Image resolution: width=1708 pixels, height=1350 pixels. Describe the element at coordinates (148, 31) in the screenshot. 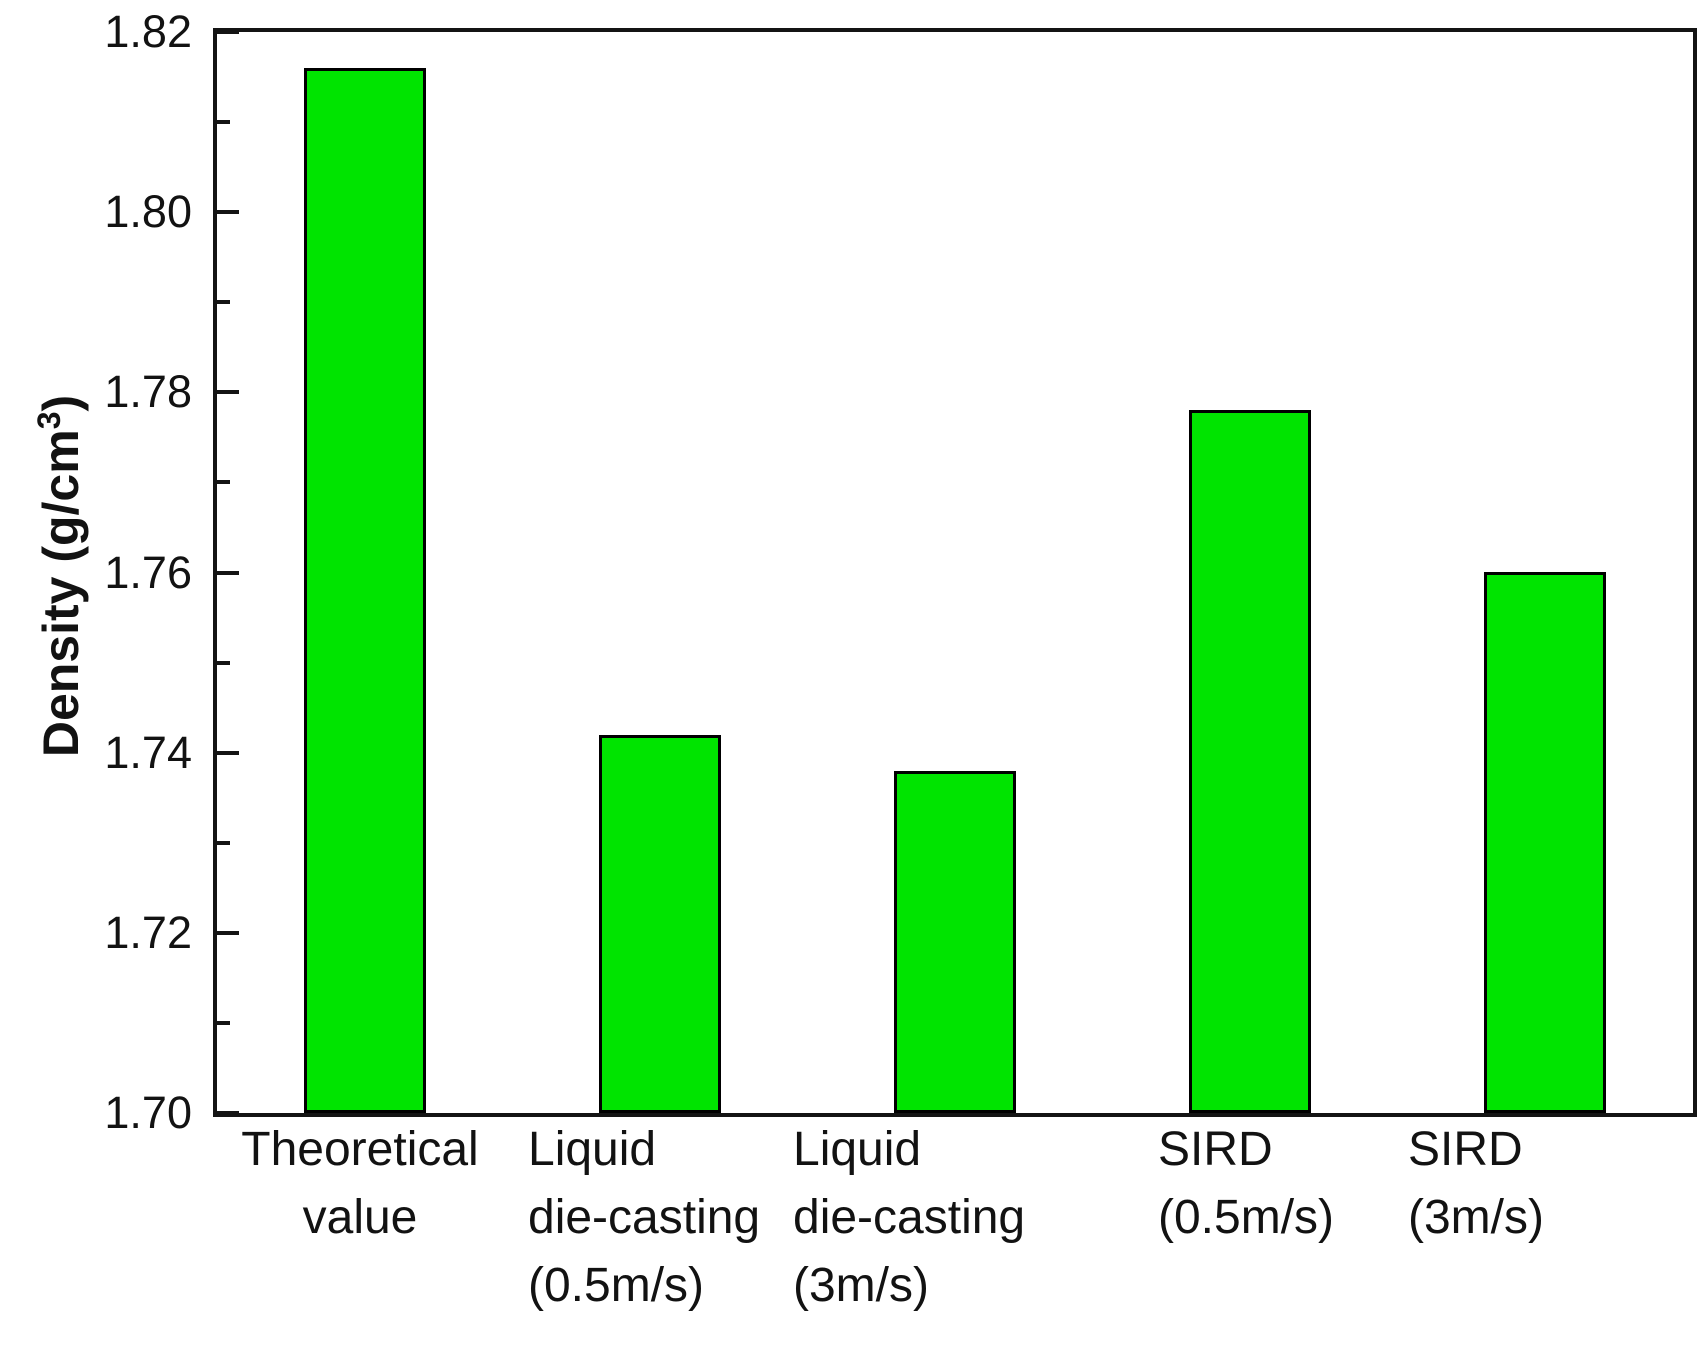

I see `y-tick-label: 1.82` at that location.